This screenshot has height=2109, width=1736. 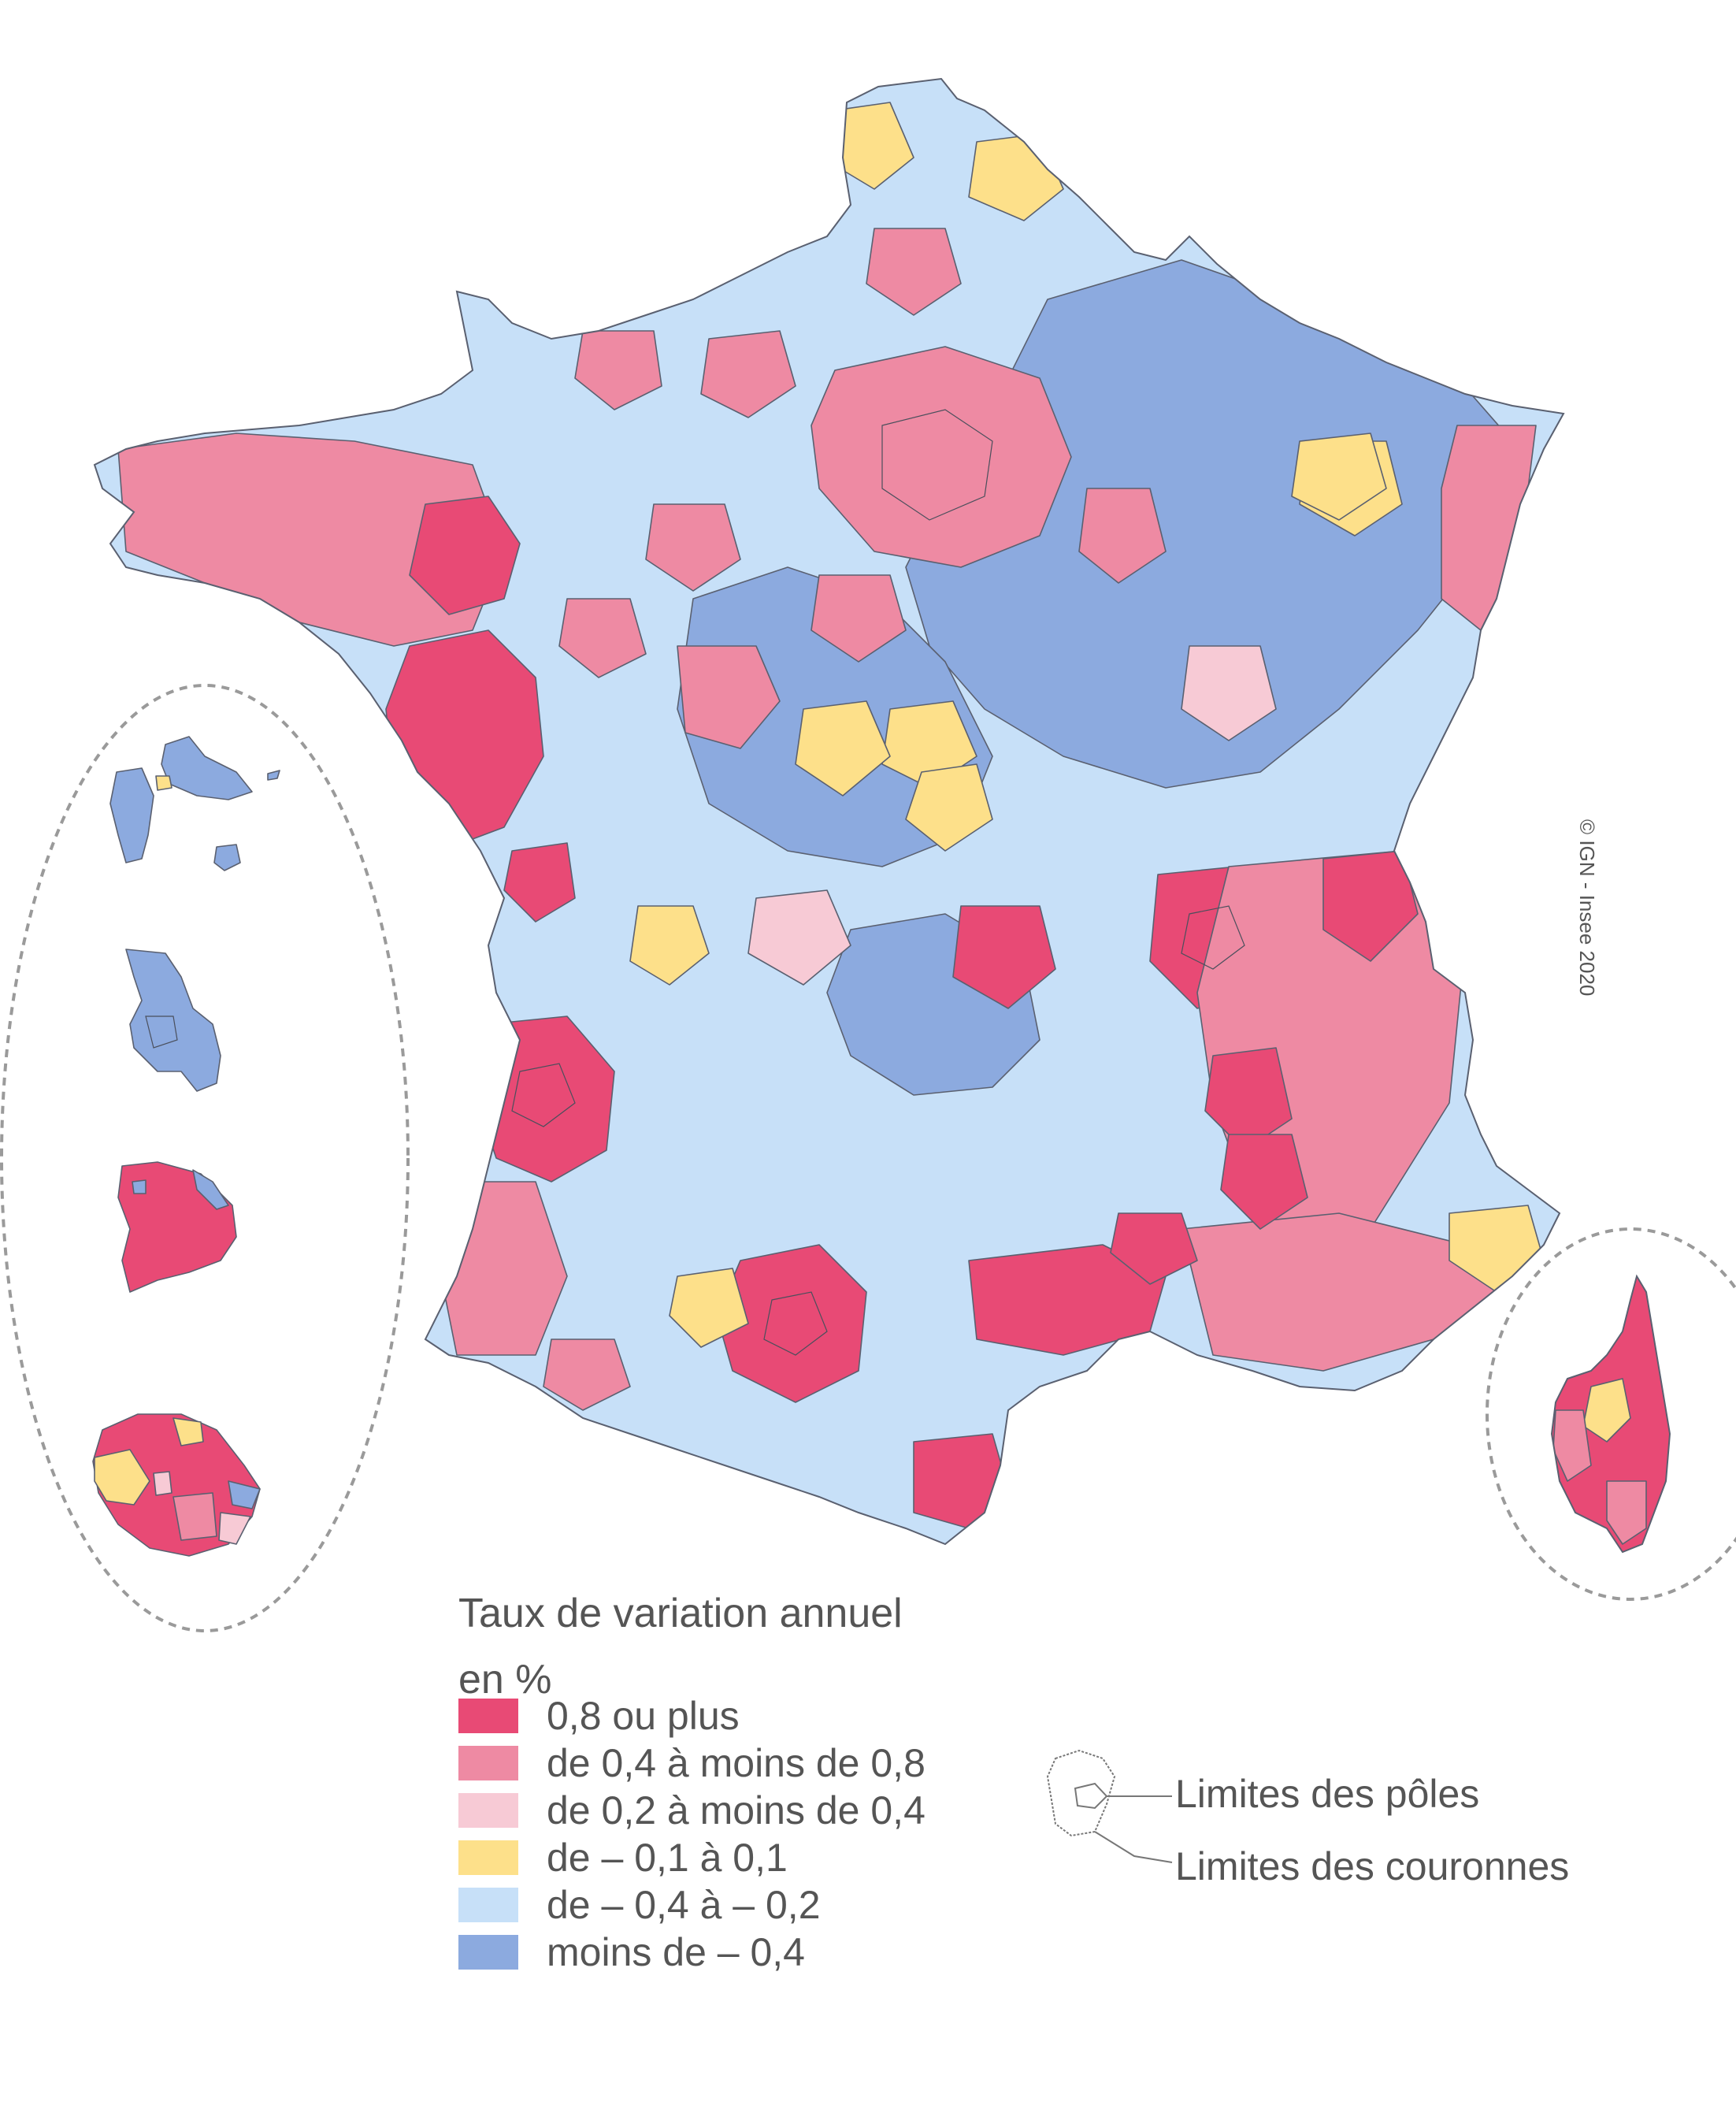 What do you see at coordinates (643, 1716) in the screenshot?
I see `legend-label: 0,8 ou plus` at bounding box center [643, 1716].